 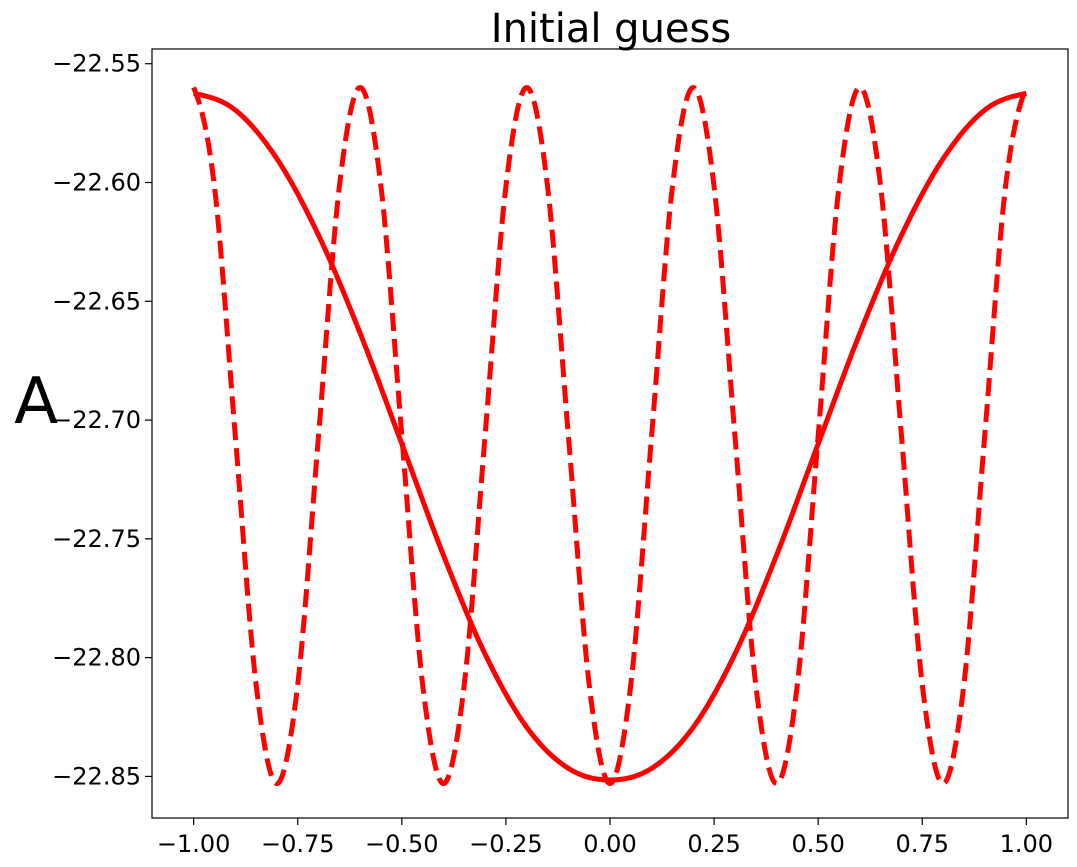 What do you see at coordinates (922, 844) in the screenshot?
I see `x-tick-label: 0.75` at bounding box center [922, 844].